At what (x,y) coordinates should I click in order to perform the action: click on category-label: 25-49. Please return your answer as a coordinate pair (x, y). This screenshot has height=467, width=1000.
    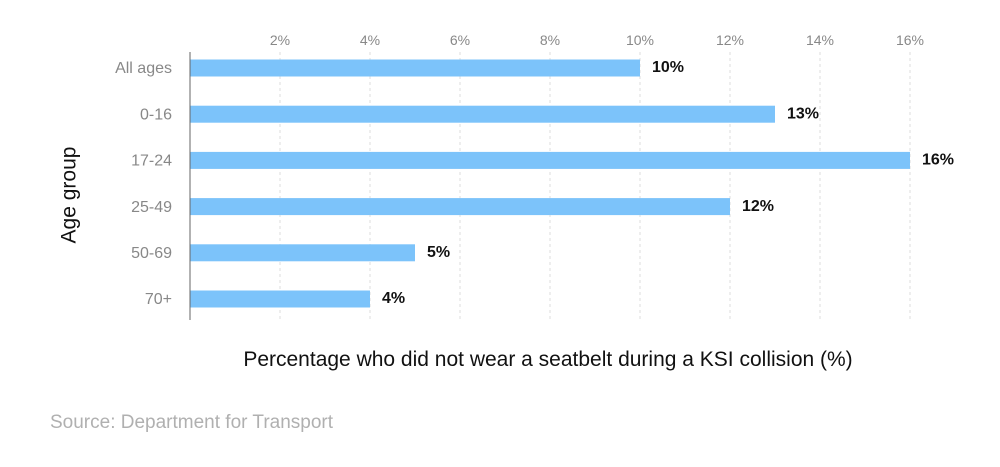
    Looking at the image, I should click on (151, 207).